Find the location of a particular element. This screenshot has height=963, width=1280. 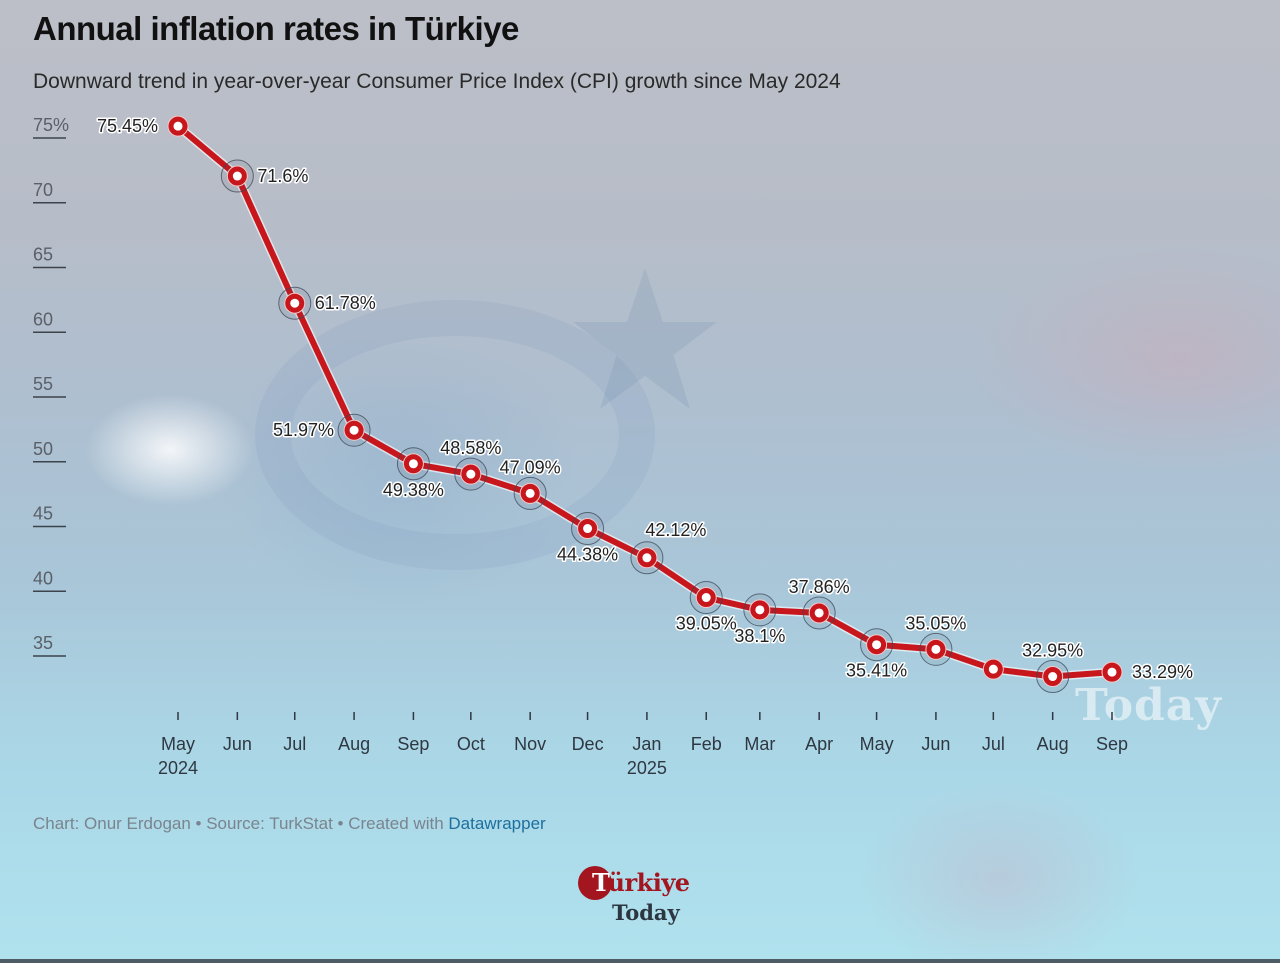

data-label: 32.95% is located at coordinates (1052, 651).